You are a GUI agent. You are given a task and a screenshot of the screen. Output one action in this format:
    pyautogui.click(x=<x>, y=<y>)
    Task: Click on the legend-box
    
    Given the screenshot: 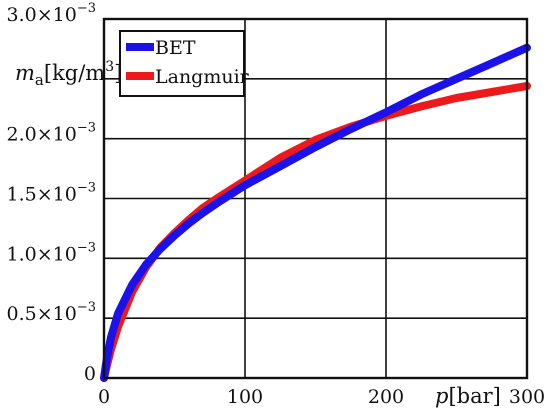 What is the action you would take?
    pyautogui.click(x=182, y=63)
    